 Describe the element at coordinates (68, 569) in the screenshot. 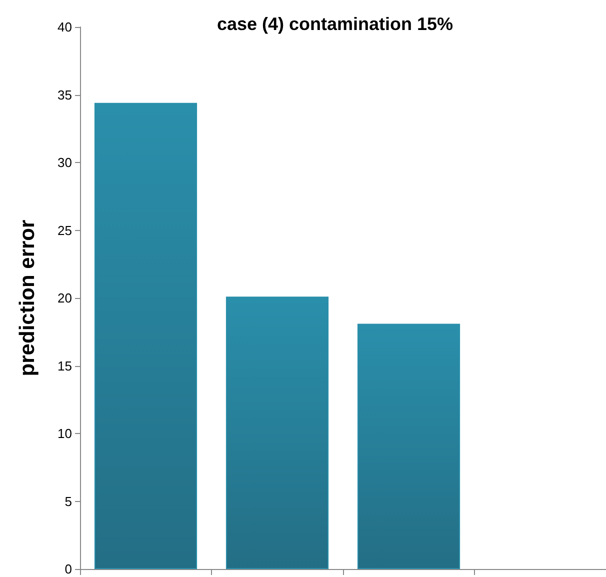

I see `y-tick-label: 0` at that location.